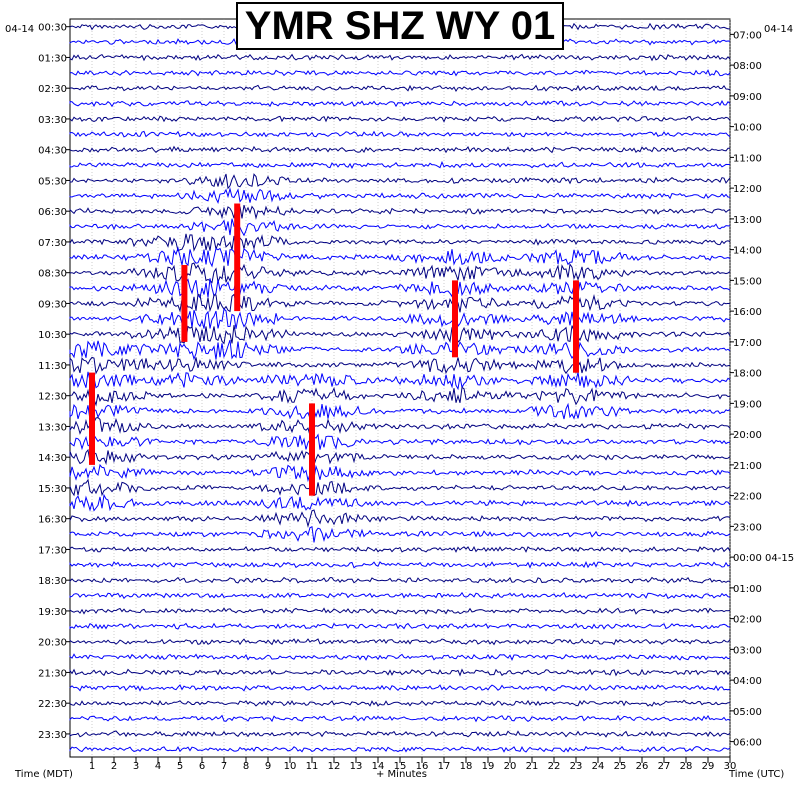 Image resolution: width=800 pixels, height=800 pixels. I want to click on x-tick-label: 24, so click(598, 766).